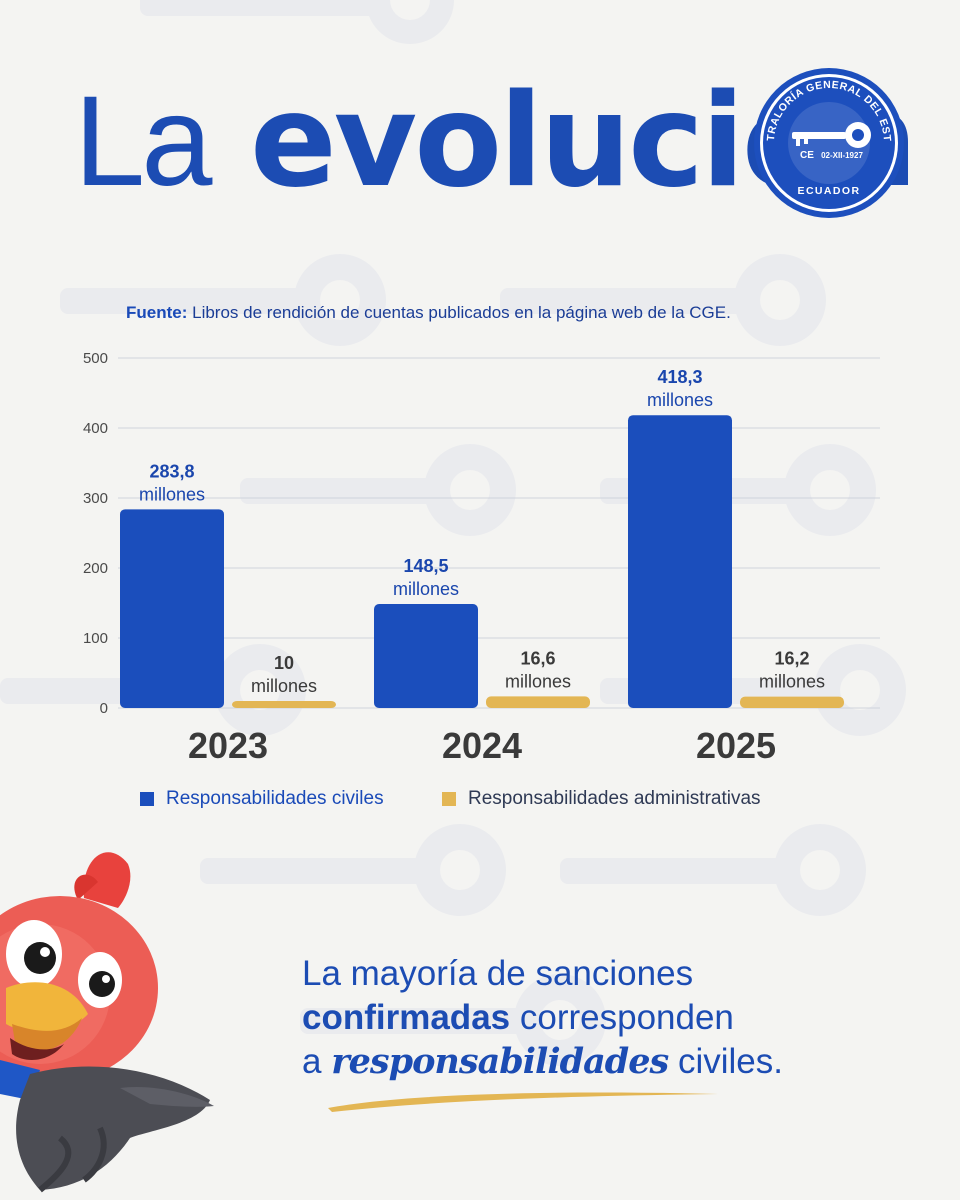 The image size is (960, 1200). I want to click on legend-swatch-civiles, so click(147, 799).